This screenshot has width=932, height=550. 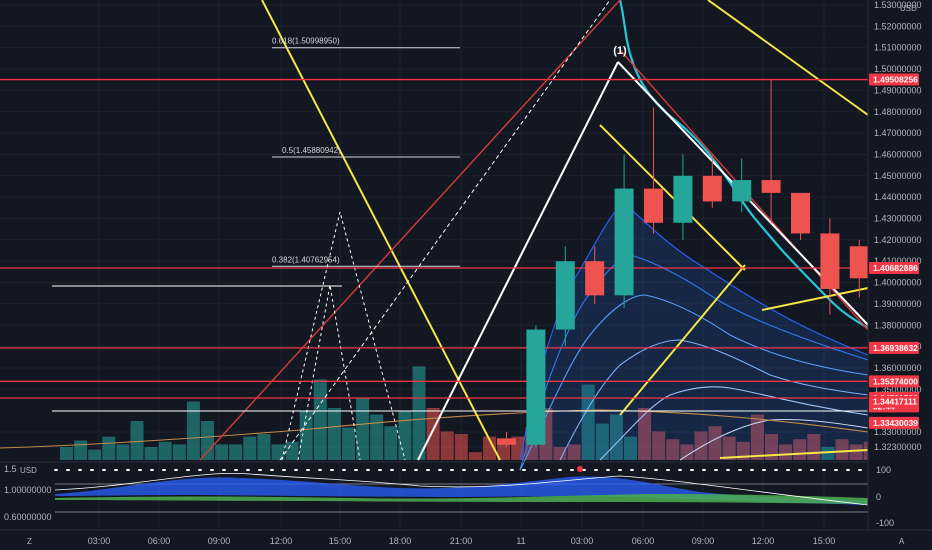 I want to click on time-axis-background, so click(x=466, y=540).